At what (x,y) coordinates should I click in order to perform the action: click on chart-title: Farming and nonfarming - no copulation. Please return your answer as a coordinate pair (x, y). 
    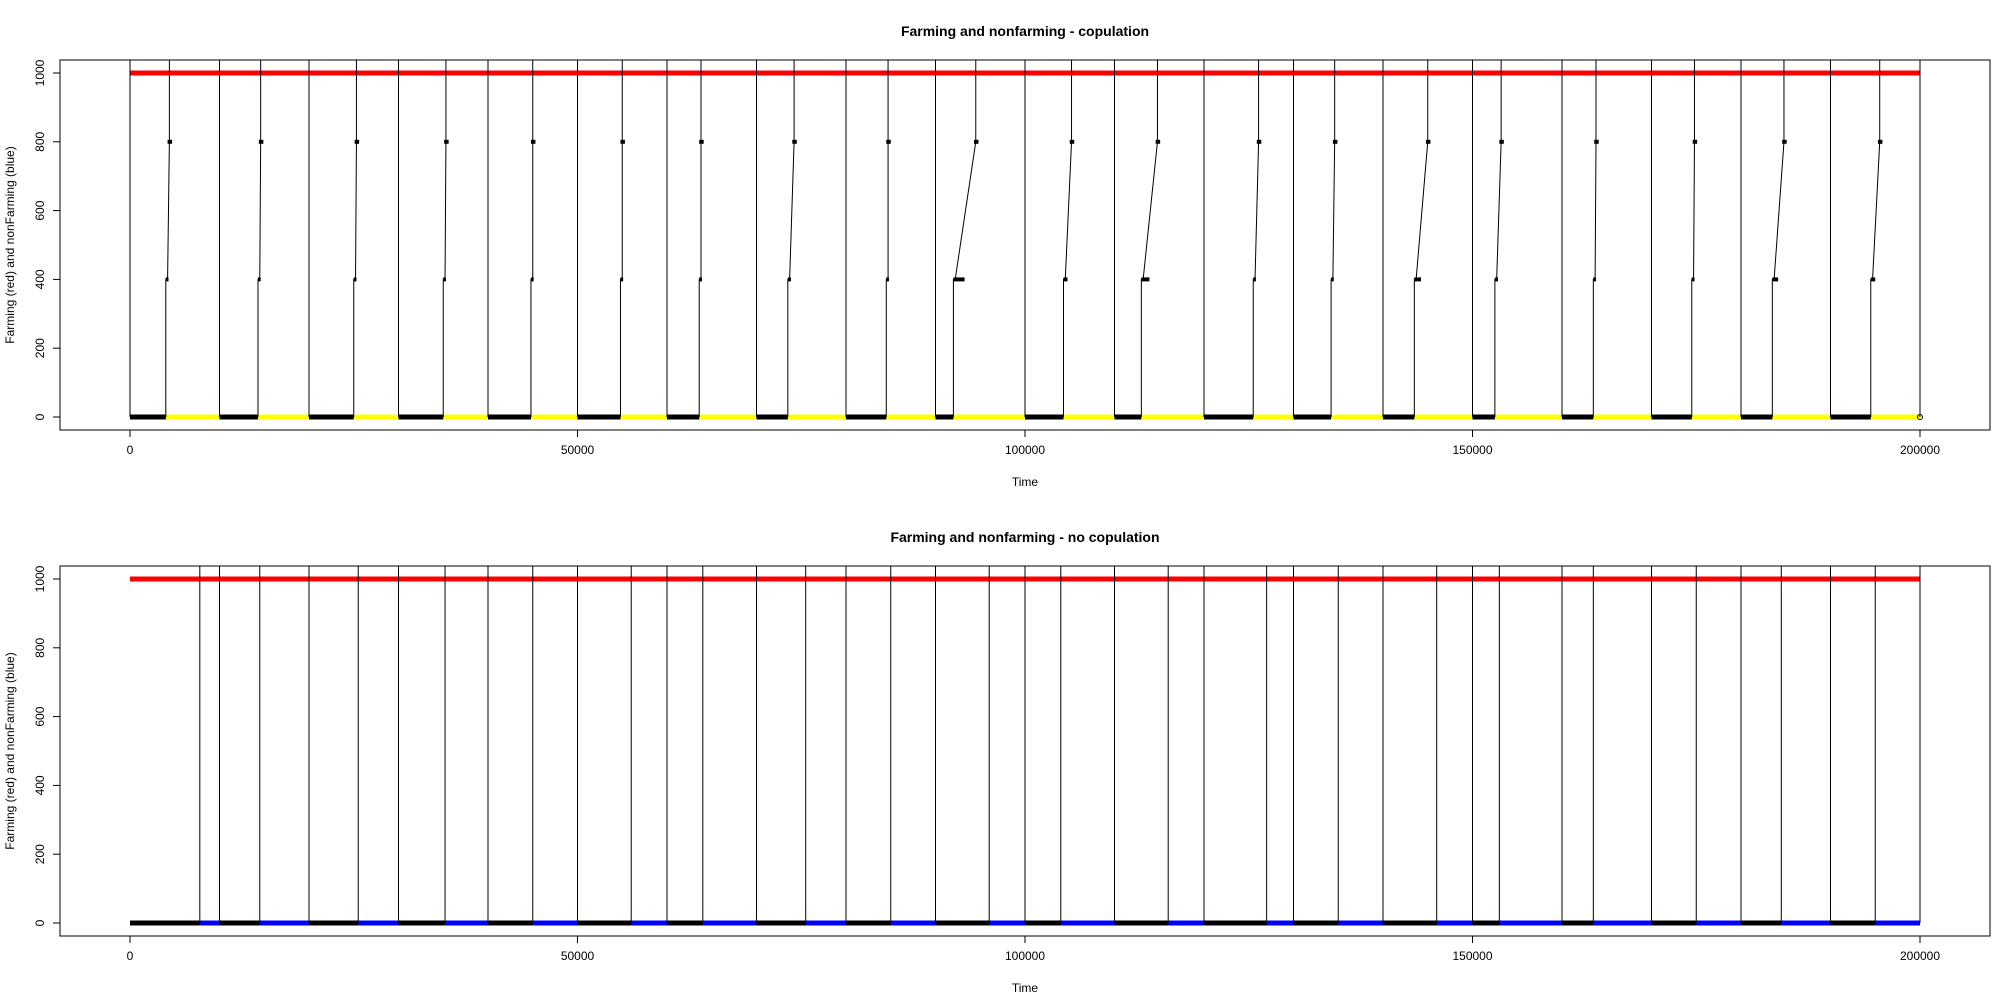
    Looking at the image, I should click on (1024, 537).